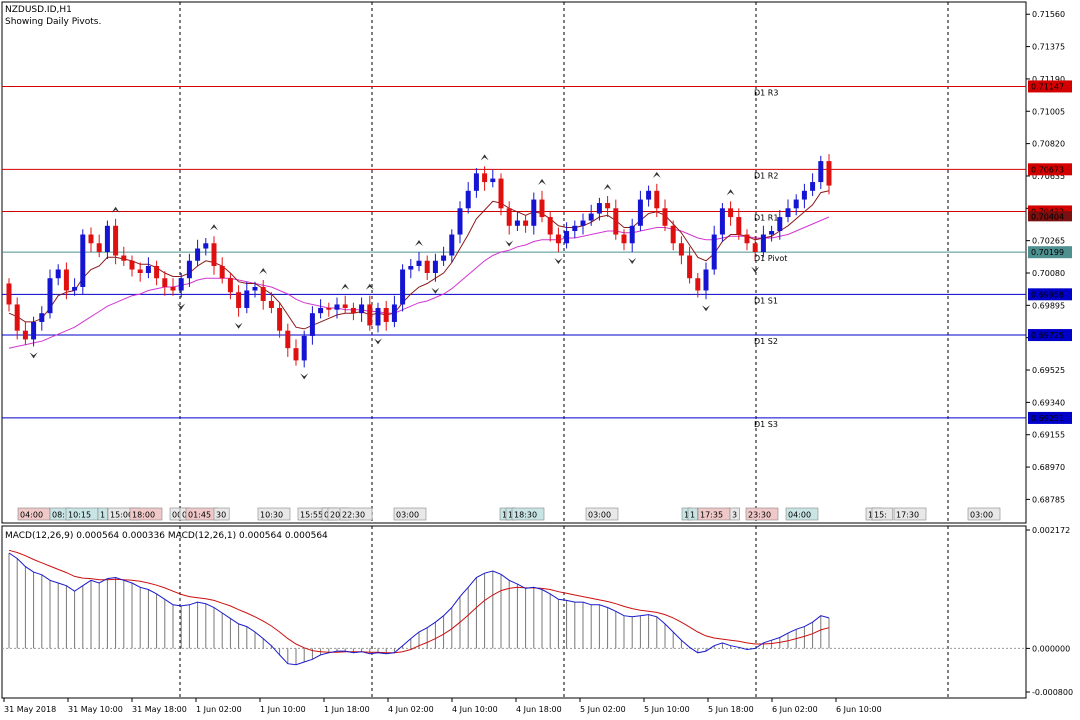  Describe the element at coordinates (1048, 111) in the screenshot. I see `price-tick-label: 0.71005` at that location.